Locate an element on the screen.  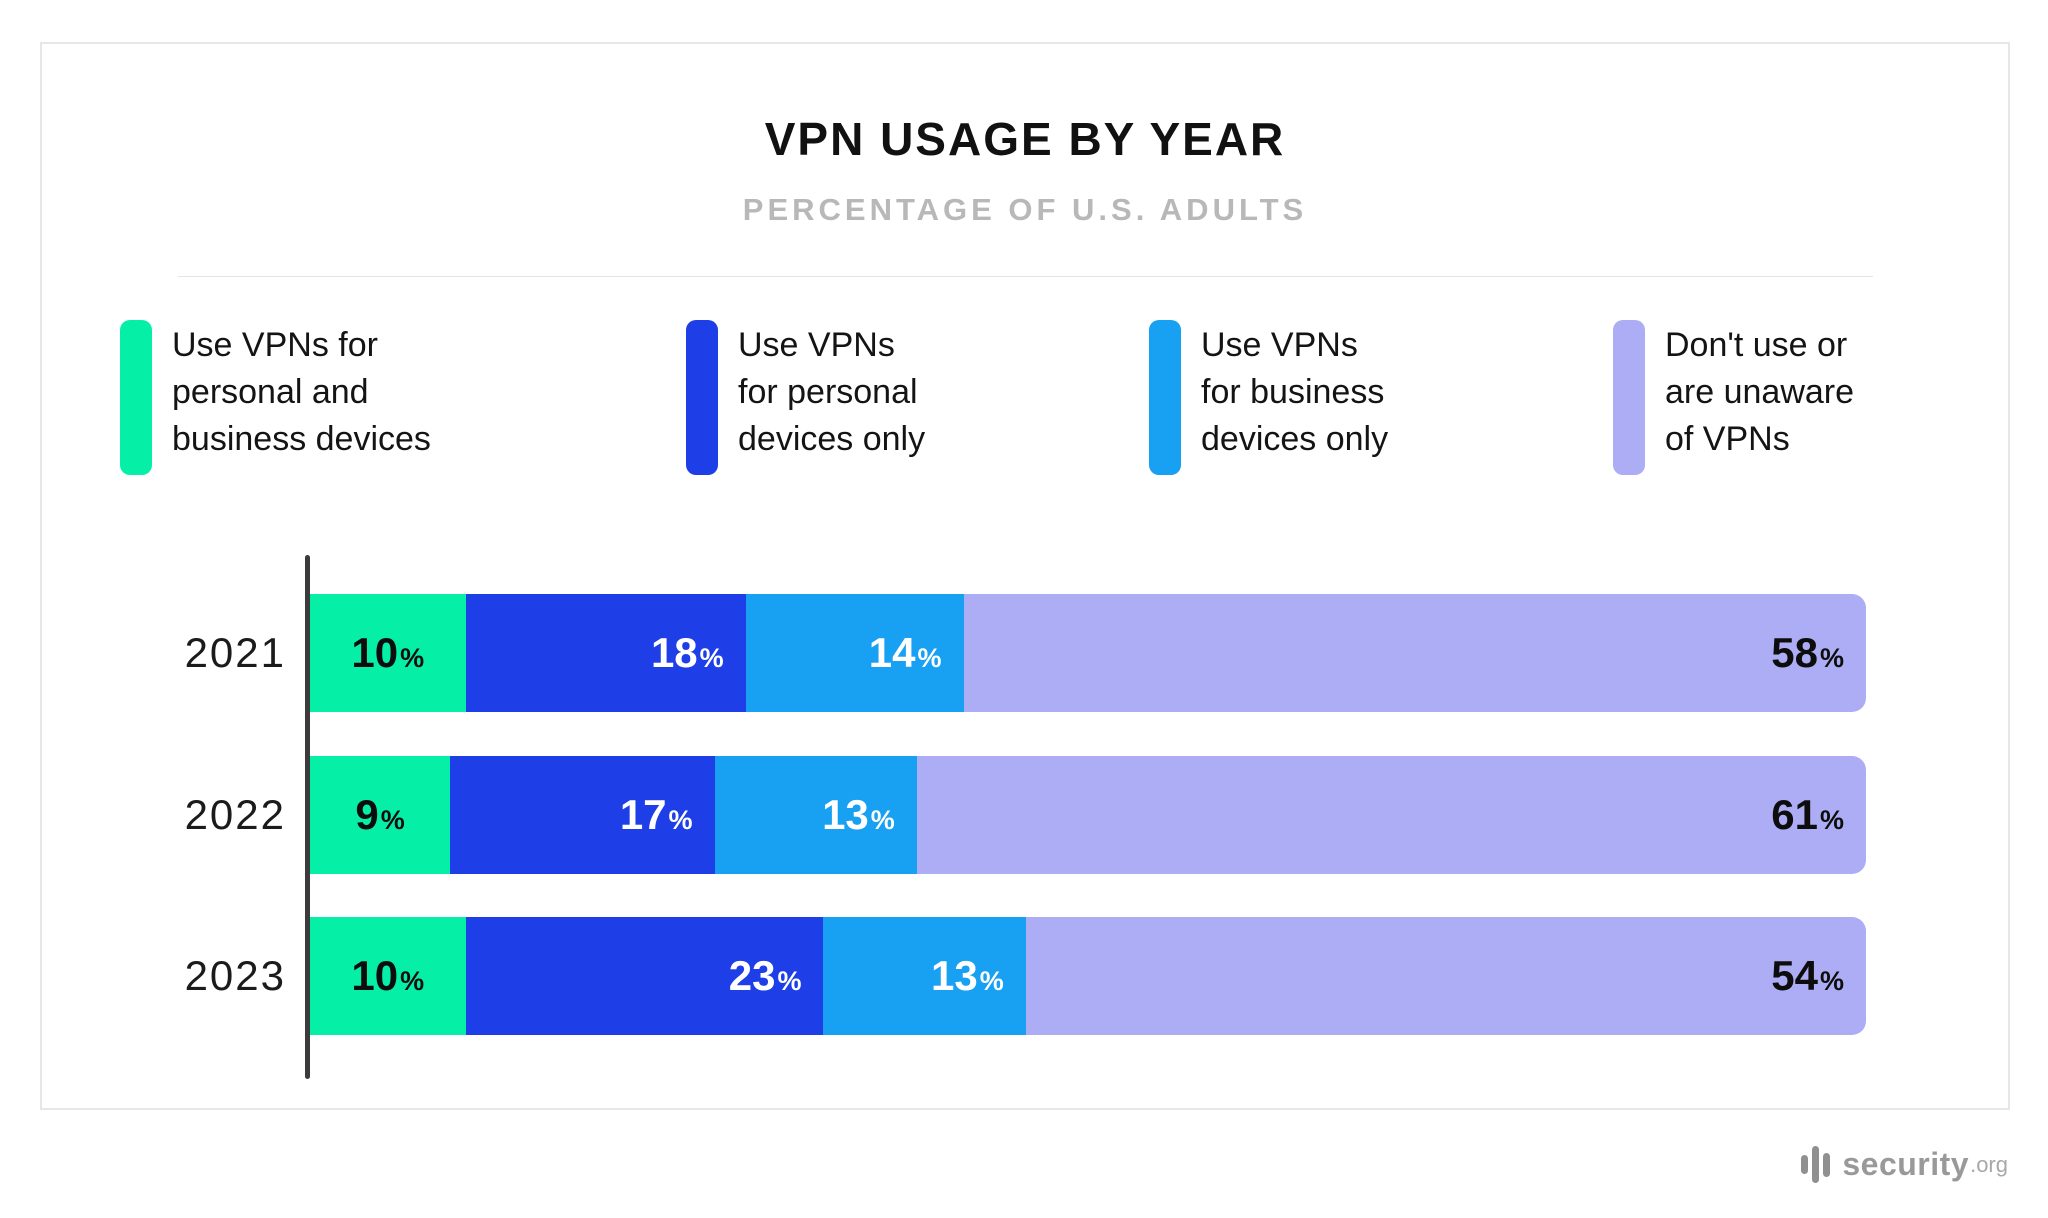
security-org-logo: security .org is located at coordinates (1904, 1164).